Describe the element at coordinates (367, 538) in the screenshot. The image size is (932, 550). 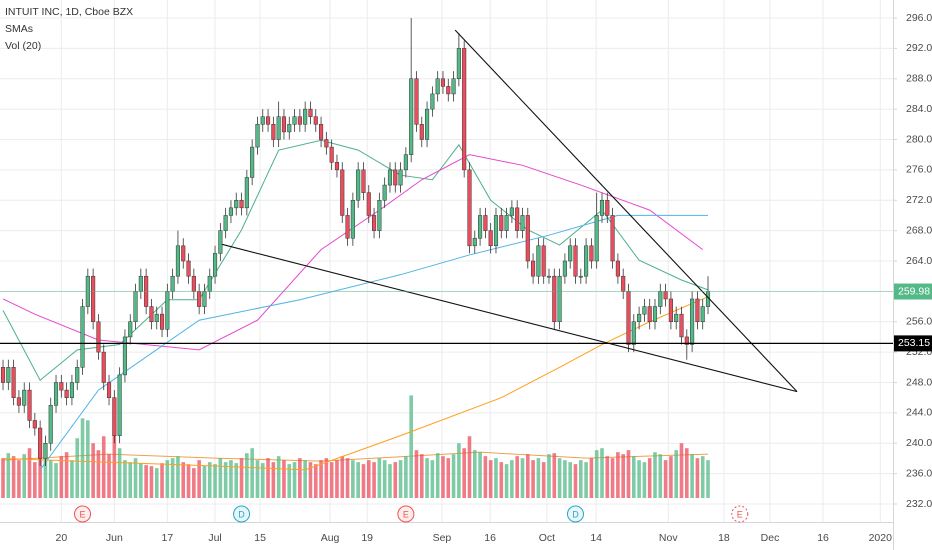
I see `x-tick-label: 19` at that location.